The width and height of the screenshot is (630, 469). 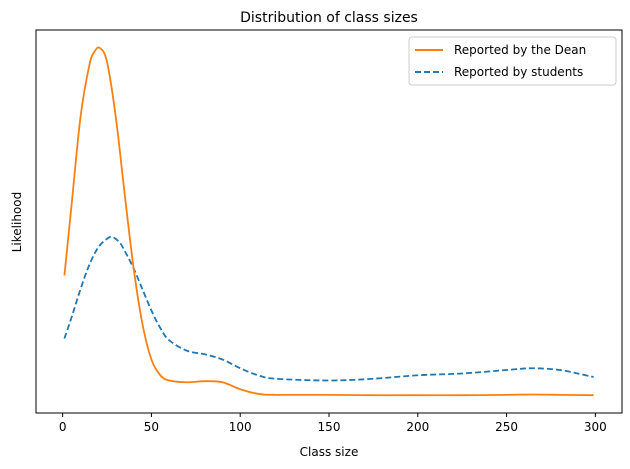 What do you see at coordinates (17, 222) in the screenshot?
I see `y-axis-label: Likelihood` at bounding box center [17, 222].